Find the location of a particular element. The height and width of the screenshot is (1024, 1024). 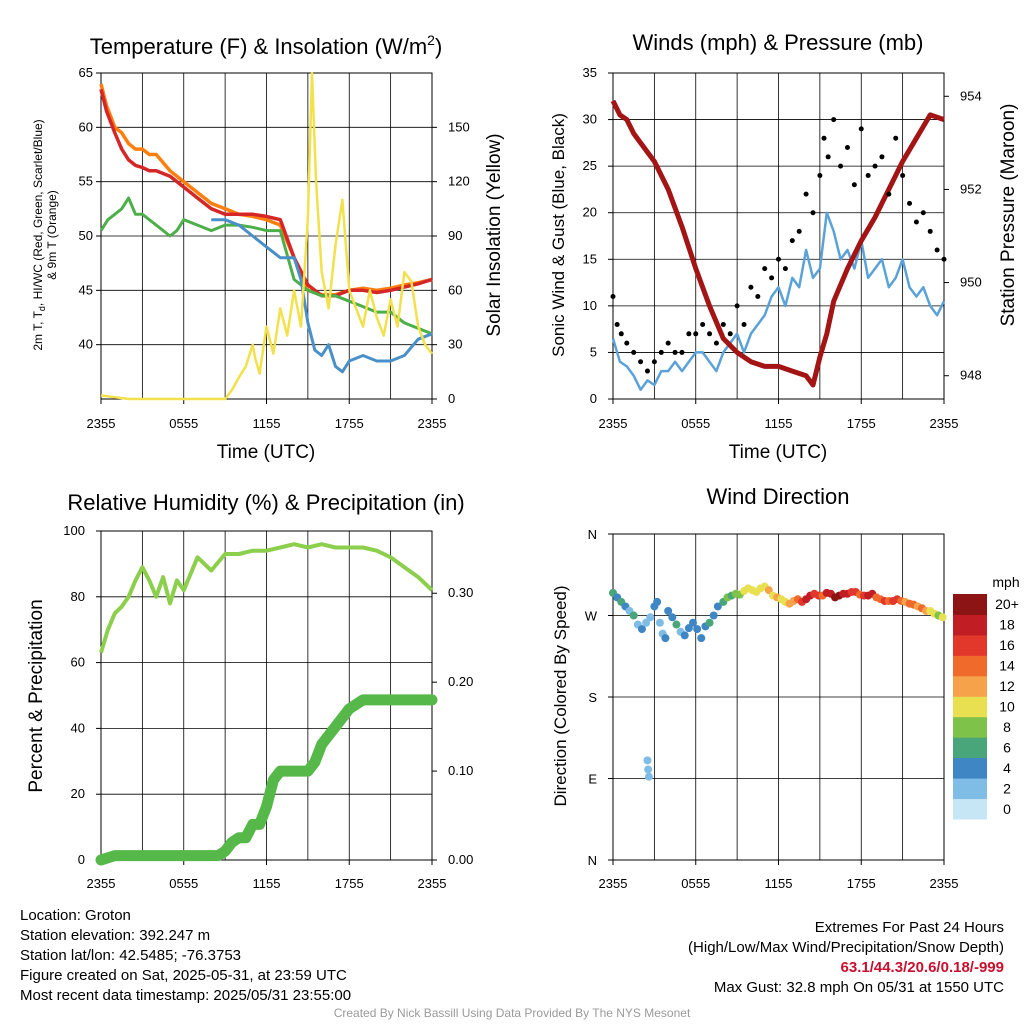

solar-ytick-label: 150 is located at coordinates (459, 126).